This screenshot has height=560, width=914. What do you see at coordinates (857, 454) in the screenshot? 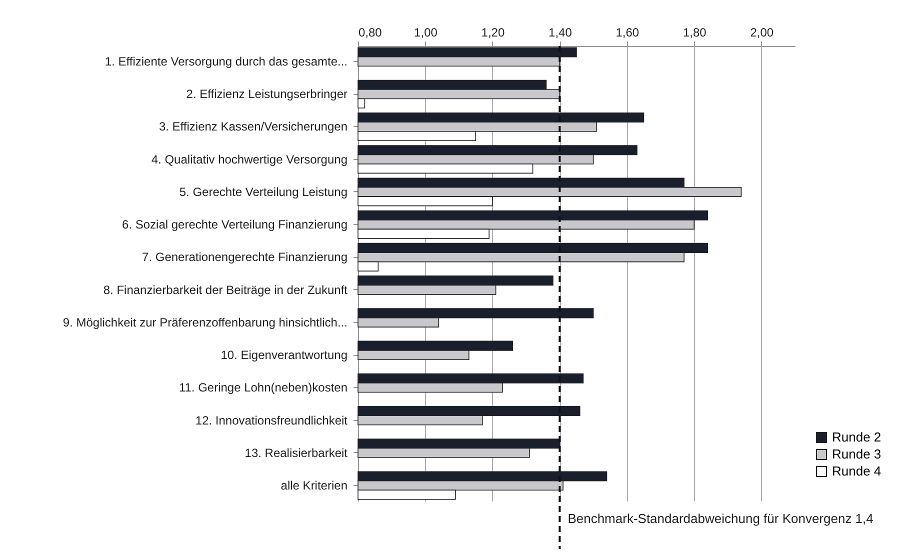
I see `legend-label: Runde 3` at bounding box center [857, 454].